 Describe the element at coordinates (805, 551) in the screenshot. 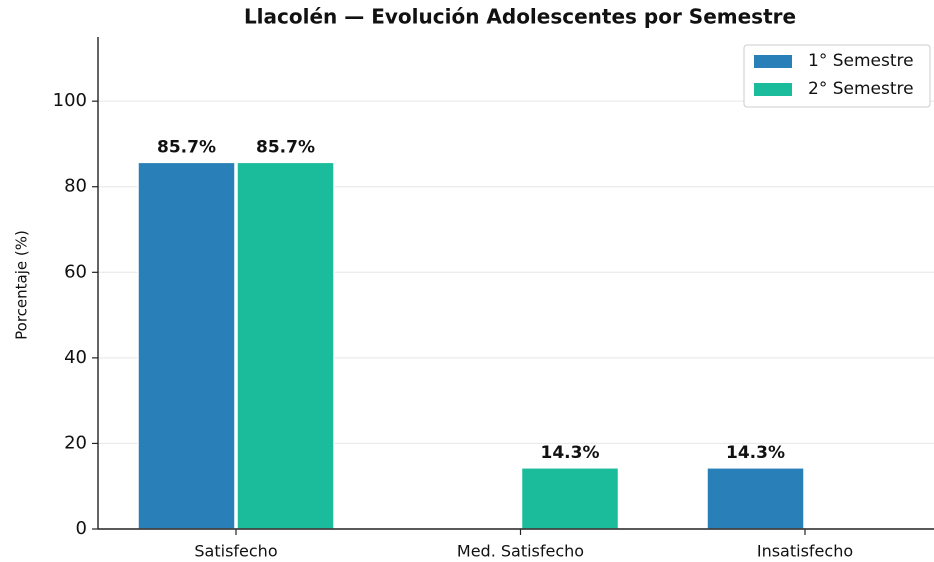

I see `x-tick-label: Insatisfecho` at that location.